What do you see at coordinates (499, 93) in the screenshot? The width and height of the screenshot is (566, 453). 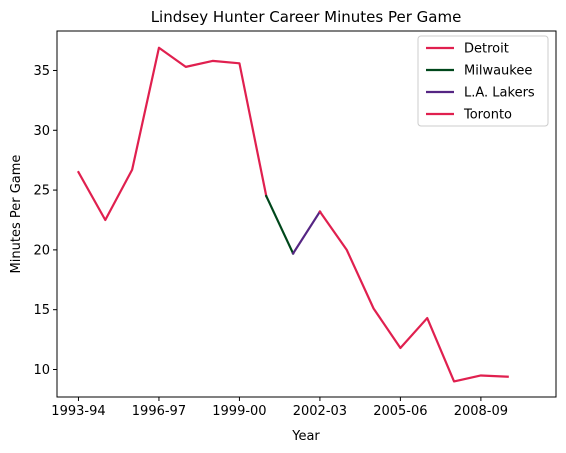 I see `legend-label: L.A. Lakers` at bounding box center [499, 93].